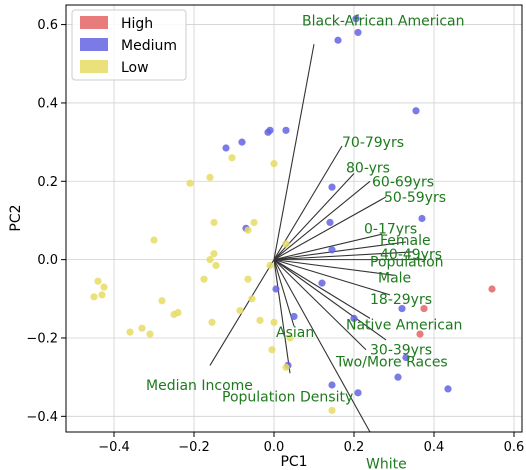 The image size is (526, 470). What do you see at coordinates (94, 66) in the screenshot?
I see `legend-swatch-low` at bounding box center [94, 66].